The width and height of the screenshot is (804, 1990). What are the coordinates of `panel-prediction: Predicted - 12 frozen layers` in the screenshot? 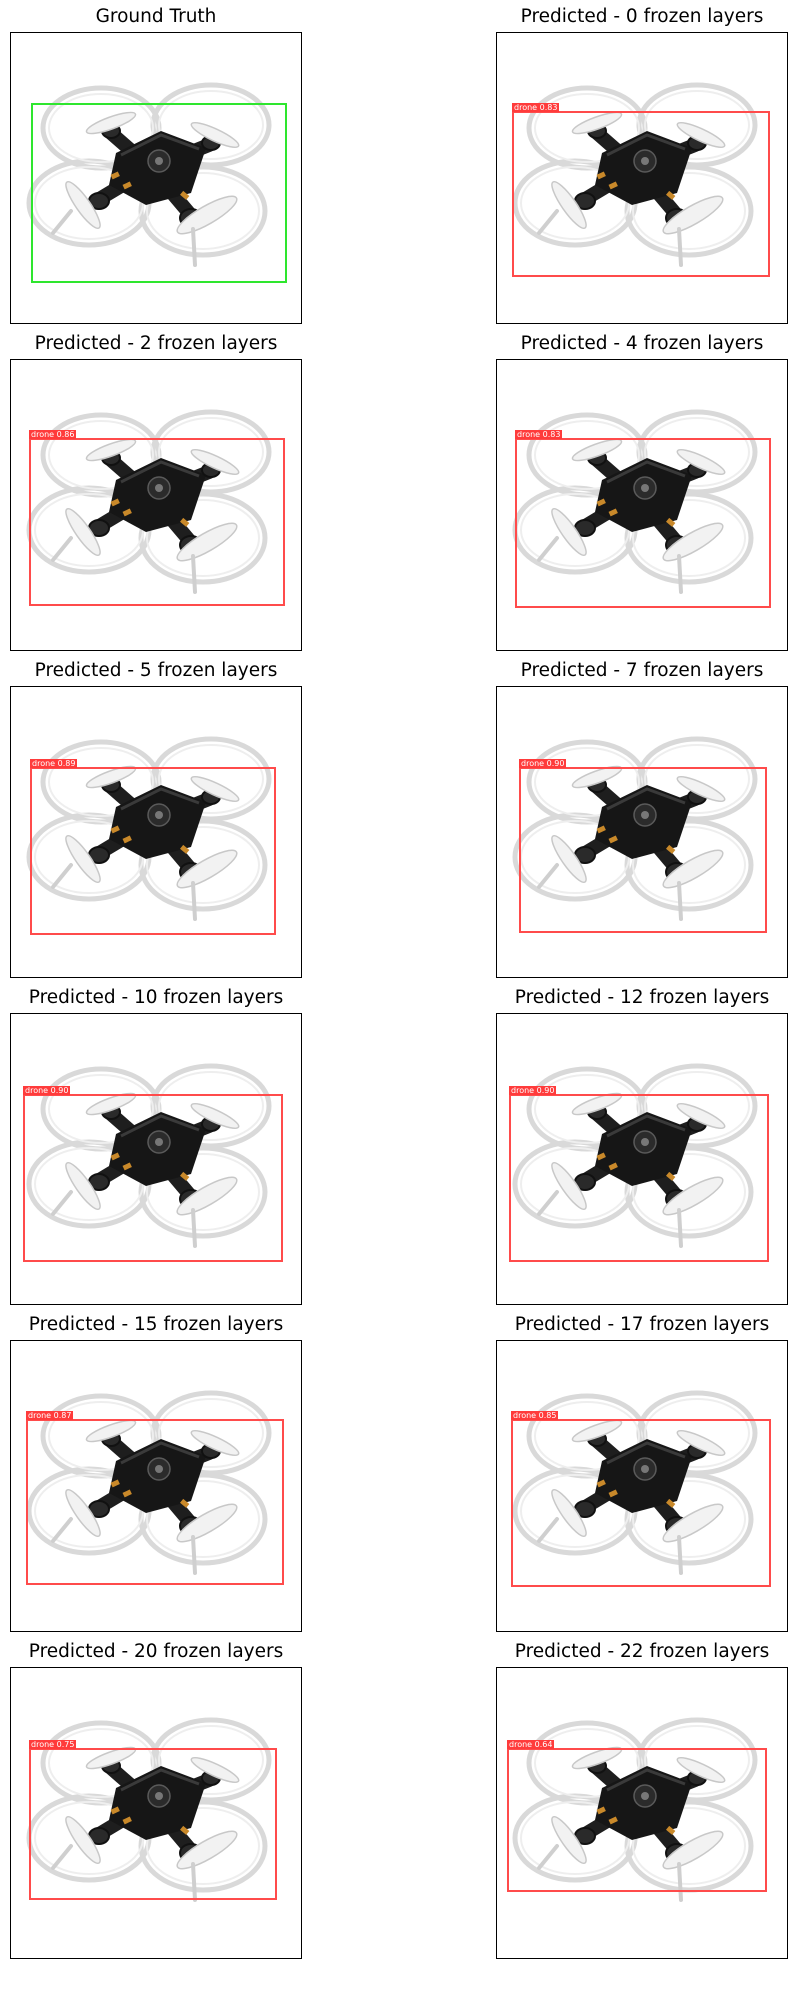 It's located at (642, 1143).